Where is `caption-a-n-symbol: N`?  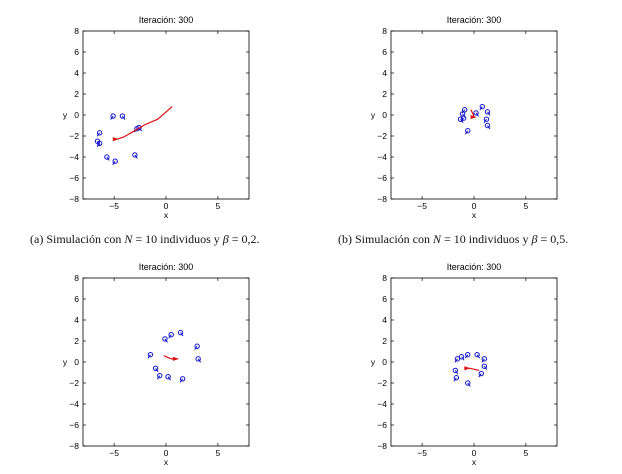 caption-a-n-symbol: N is located at coordinates (128, 239).